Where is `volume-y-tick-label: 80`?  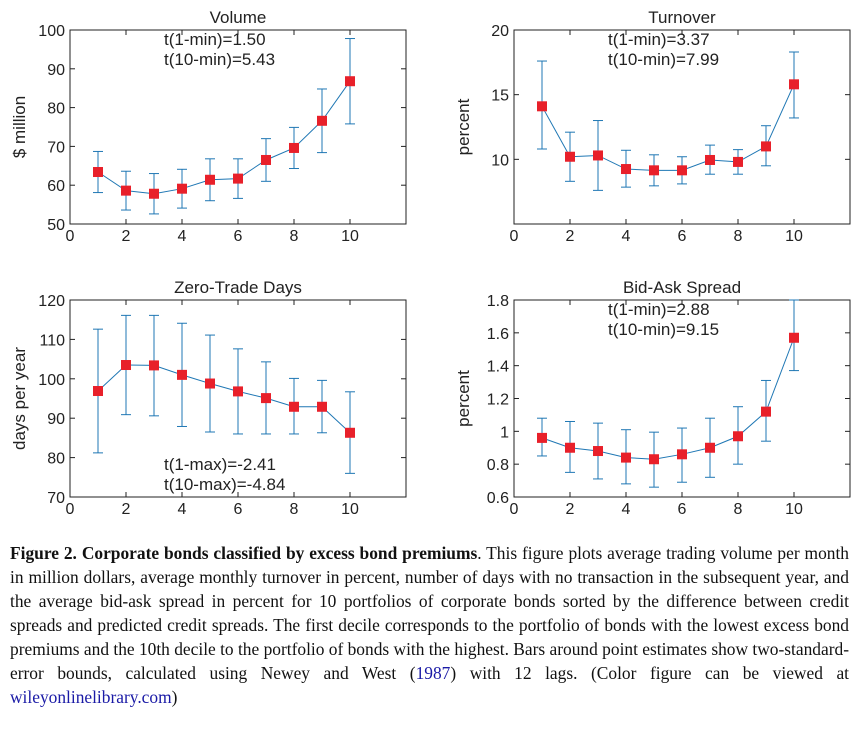 volume-y-tick-label: 80 is located at coordinates (56, 109).